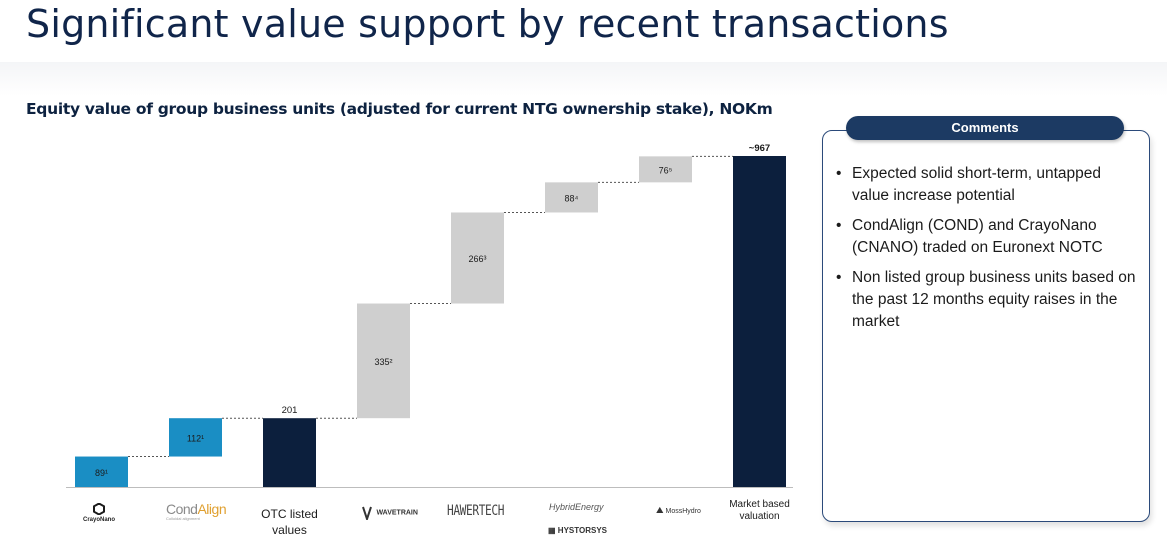 The width and height of the screenshot is (1167, 559). Describe the element at coordinates (476, 511) in the screenshot. I see `hawertech-logo: HAWERTECH` at that location.